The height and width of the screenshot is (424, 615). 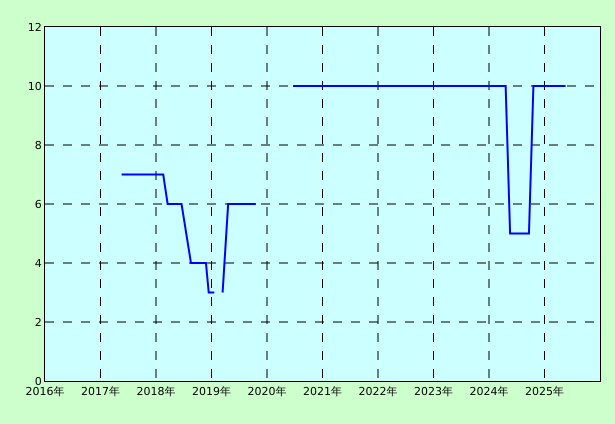 I want to click on y-tick-label: 4, so click(x=38, y=263).